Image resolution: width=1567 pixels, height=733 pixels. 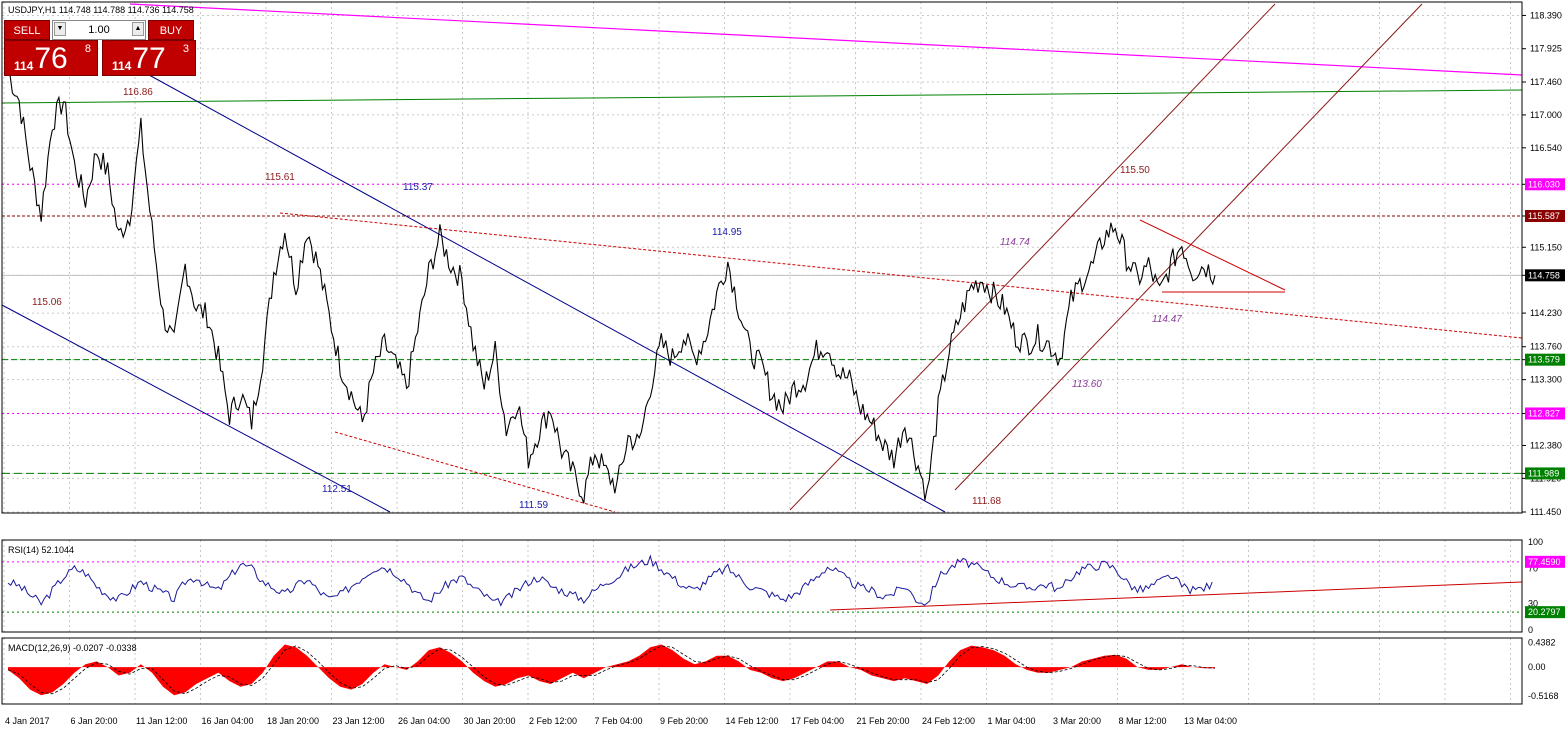 I want to click on x-tick-label: 3 Mar 20:00, so click(x=1077, y=721).